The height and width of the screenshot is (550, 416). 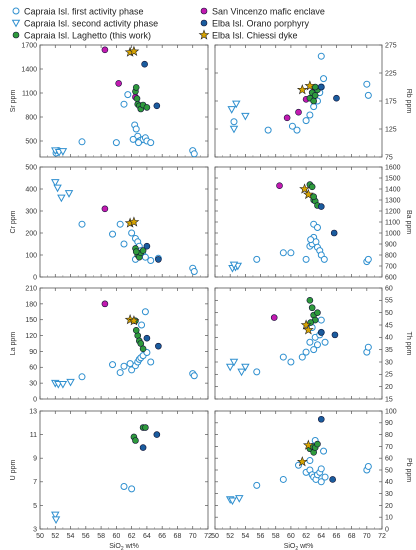 I want to click on panel-mid2-left: 0 30 60 90 120 150 180 210 La ppm, so click(x=109, y=344).